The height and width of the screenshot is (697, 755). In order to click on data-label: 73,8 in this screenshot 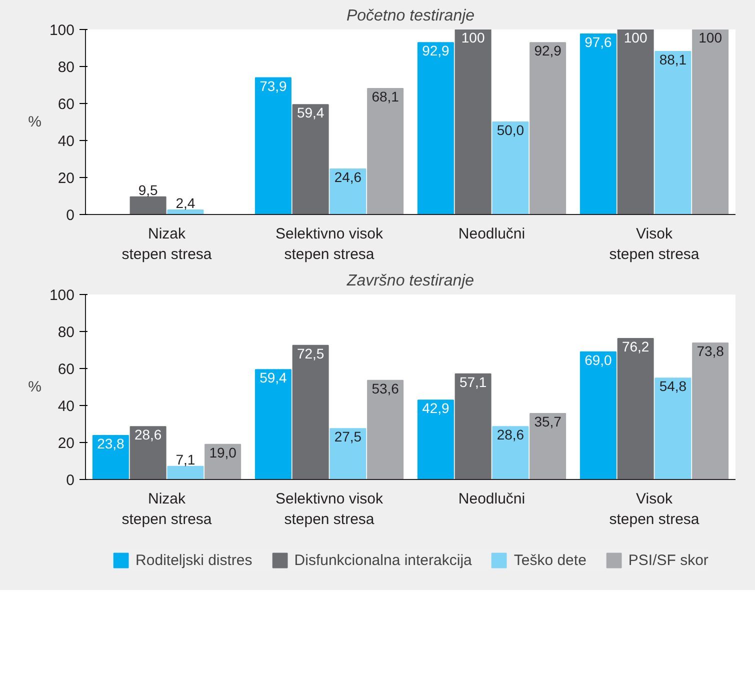, I will do `click(710, 350)`.